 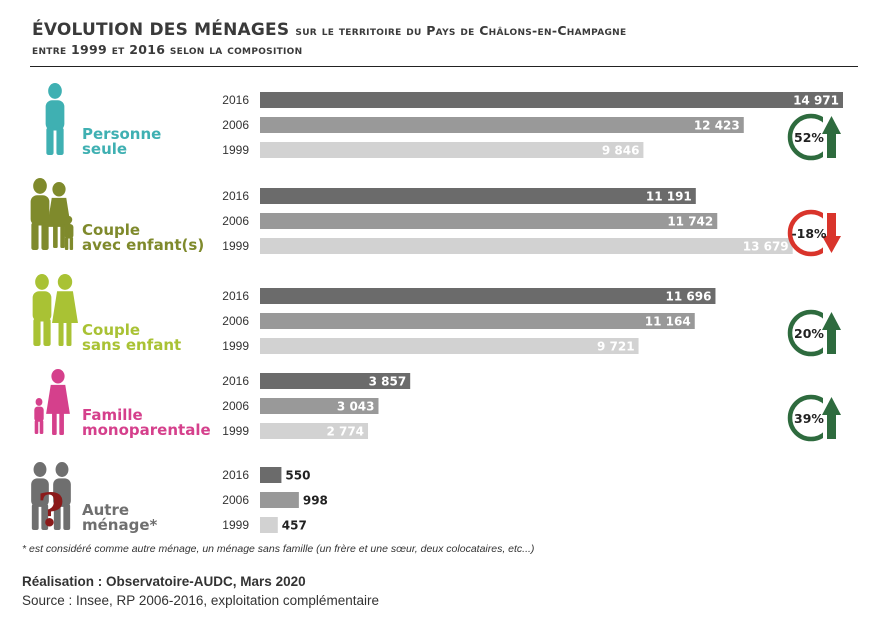 What do you see at coordinates (297, 476) in the screenshot?
I see `value-label: 550` at bounding box center [297, 476].